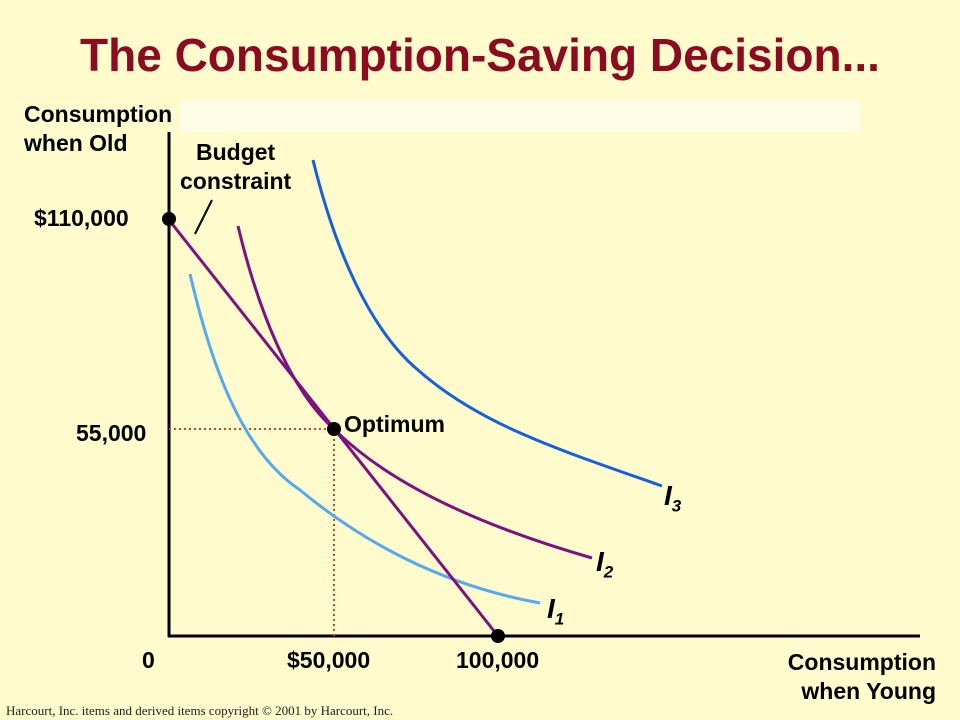  What do you see at coordinates (235, 152) in the screenshot?
I see `budget-label-line1: Budget` at bounding box center [235, 152].